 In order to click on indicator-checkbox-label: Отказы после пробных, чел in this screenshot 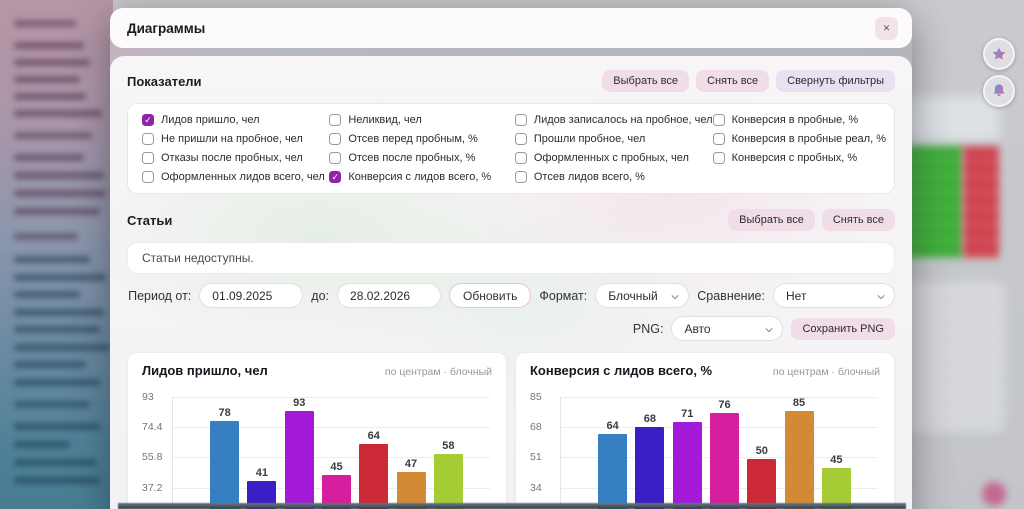, I will do `click(232, 158)`.